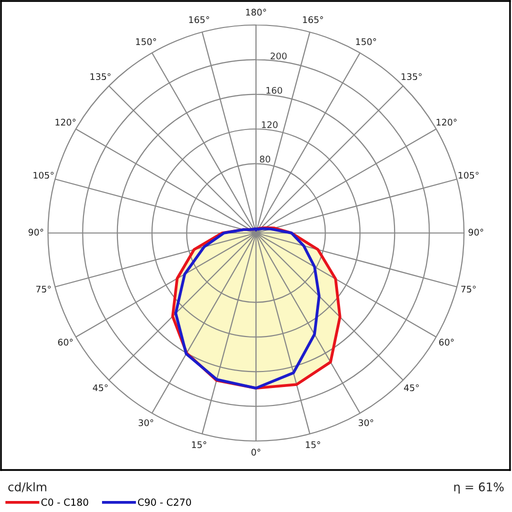 This screenshot has width=512, height=512. Describe the element at coordinates (479, 488) in the screenshot. I see `text: η = 61%` at that location.